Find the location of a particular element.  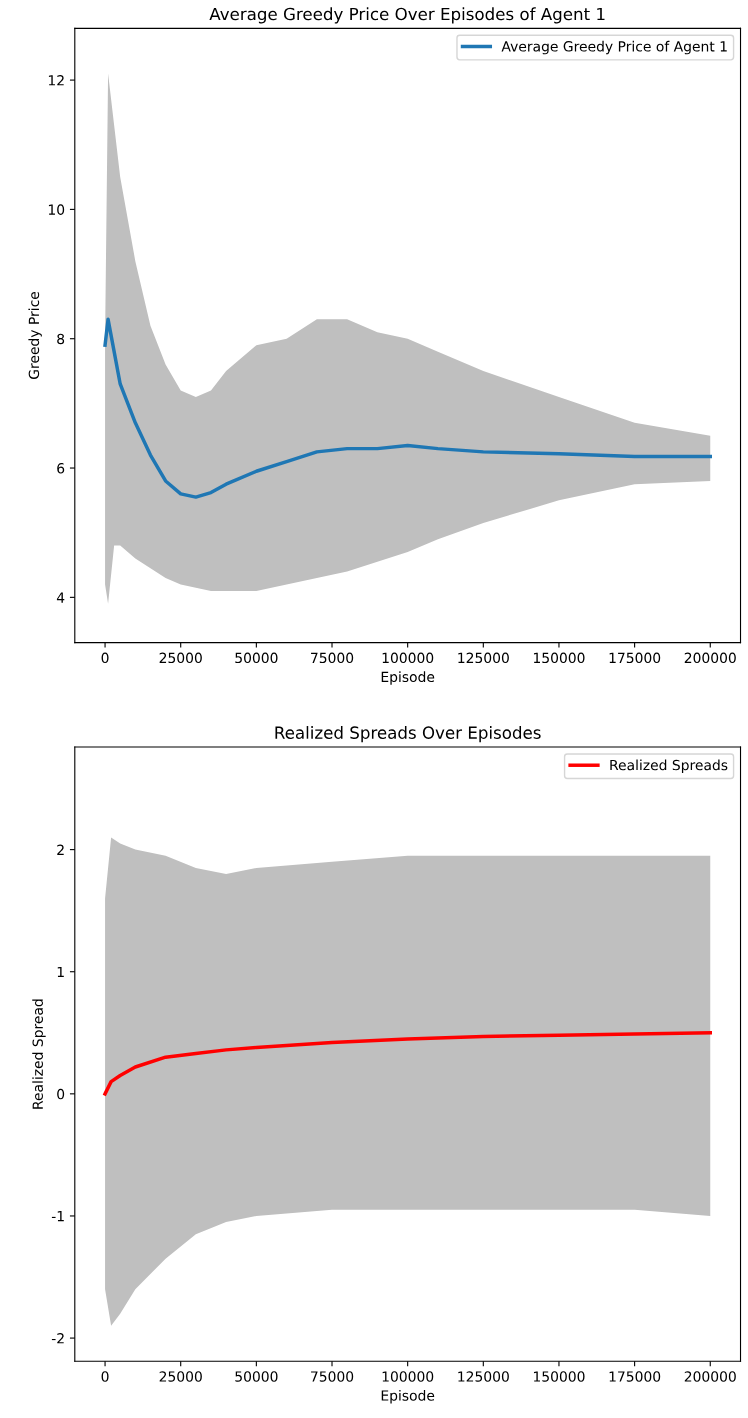

y-tick-label: 0 is located at coordinates (61, 1094).